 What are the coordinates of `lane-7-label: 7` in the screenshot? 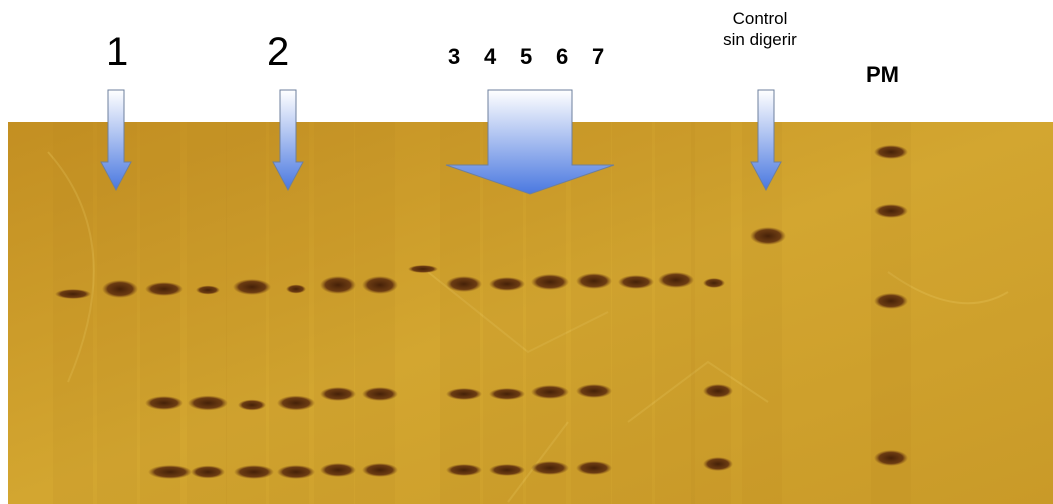 It's located at (598, 56).